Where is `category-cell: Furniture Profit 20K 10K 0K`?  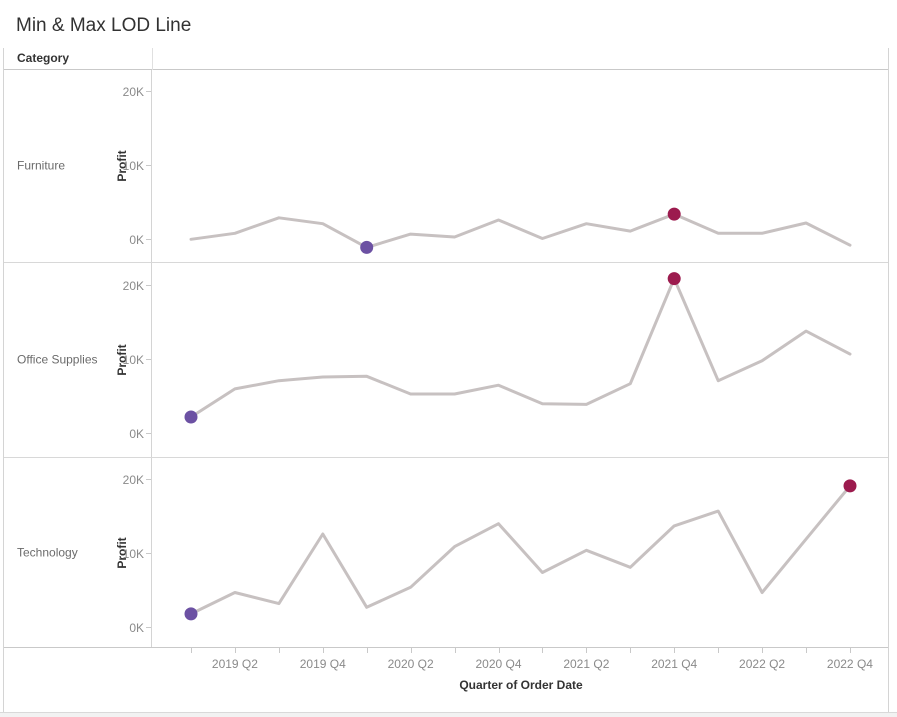
category-cell: Furniture Profit 20K 10K 0K is located at coordinates (78, 166).